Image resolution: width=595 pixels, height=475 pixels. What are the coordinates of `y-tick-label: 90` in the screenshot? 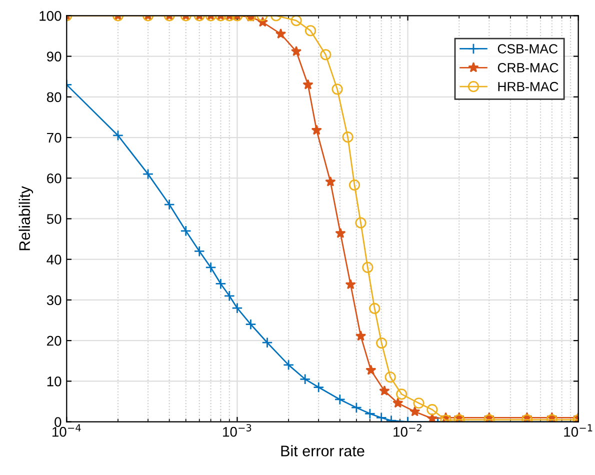 It's located at (54, 57).